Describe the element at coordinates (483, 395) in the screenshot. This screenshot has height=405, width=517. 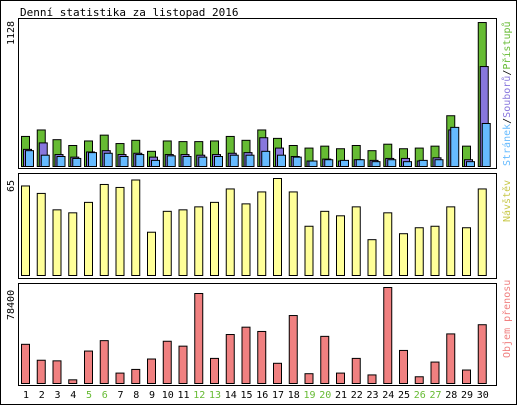
I see `x-tick-label-day-30: 30` at that location.